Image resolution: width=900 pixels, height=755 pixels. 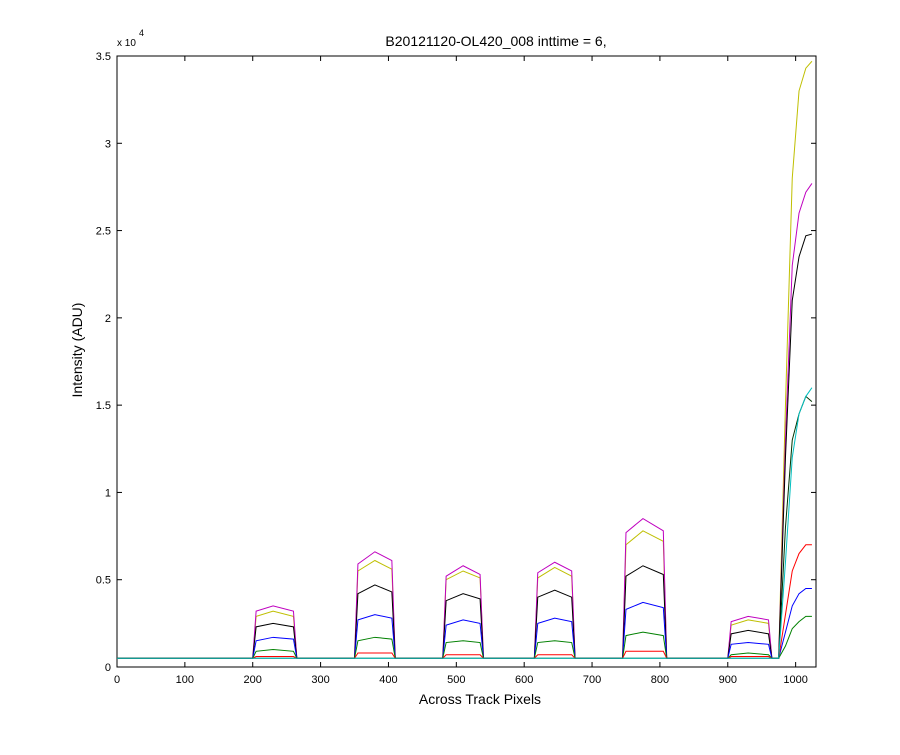 What do you see at coordinates (660, 680) in the screenshot?
I see `x-tick-label: 800` at bounding box center [660, 680].